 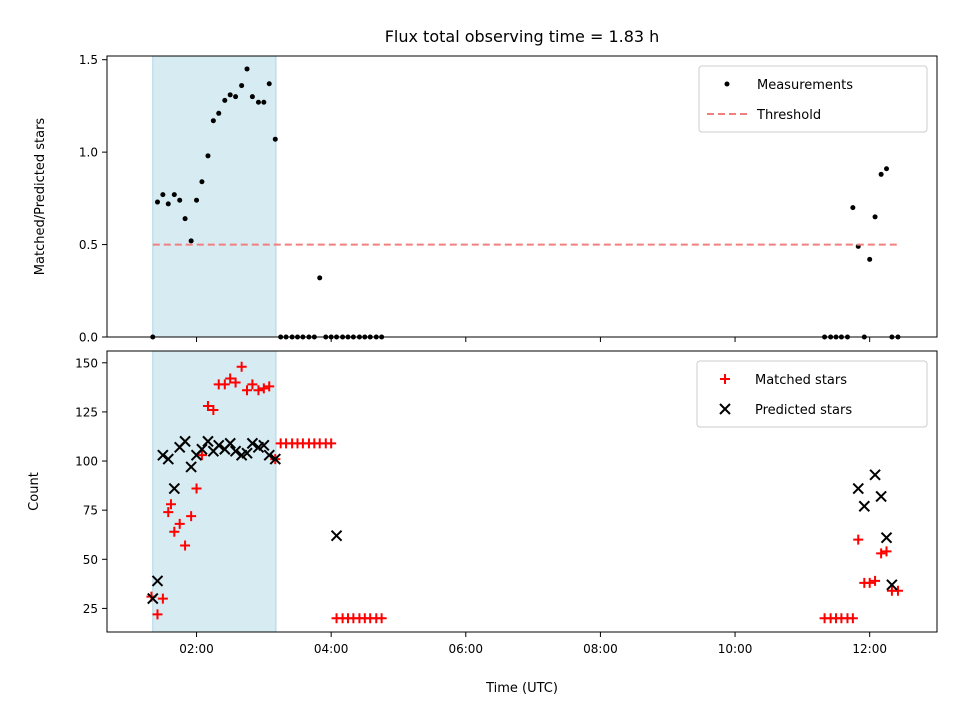 I want to click on x-tick-label: 06:00, so click(x=465, y=649).